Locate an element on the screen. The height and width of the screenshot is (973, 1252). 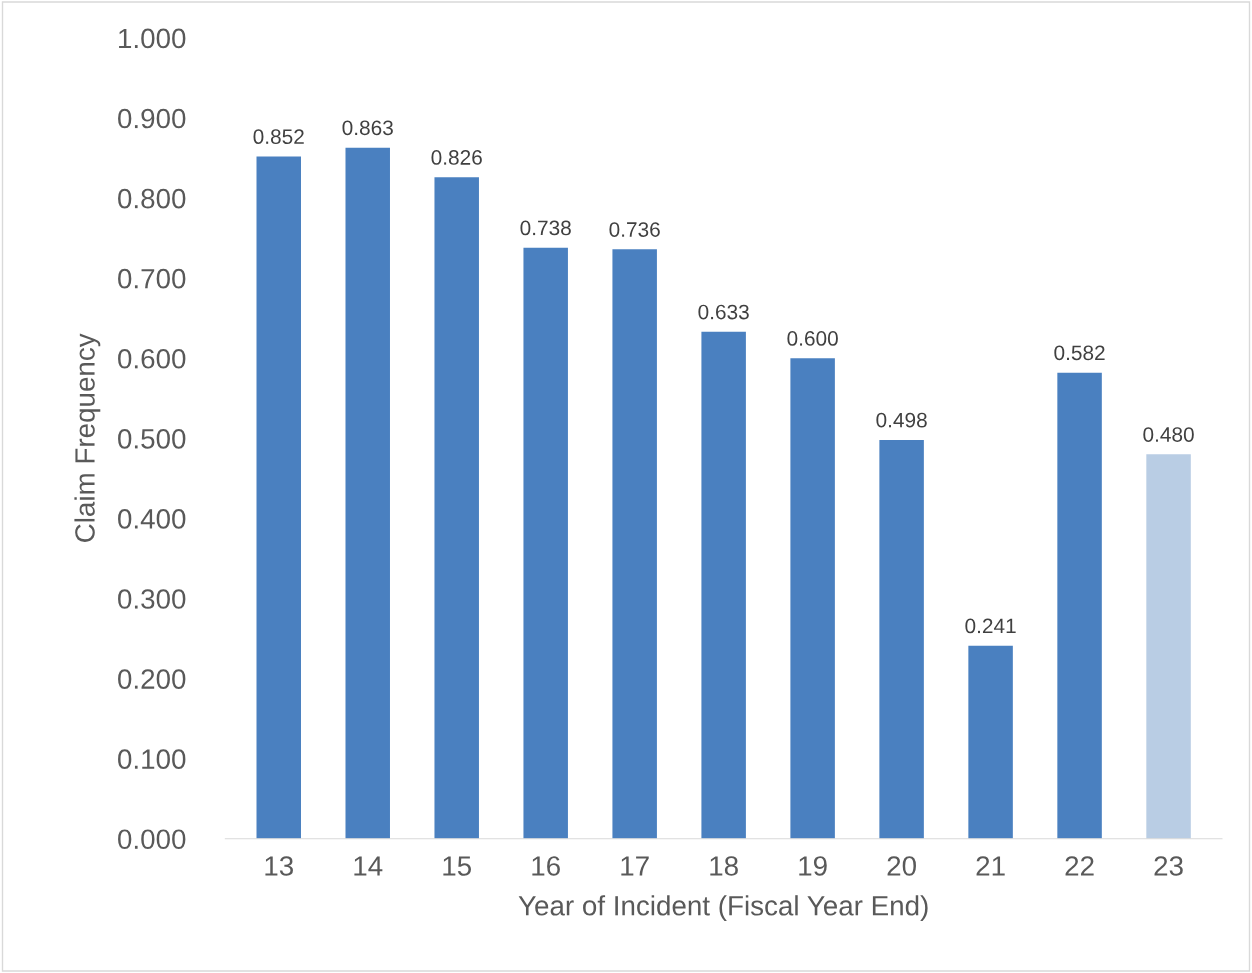
data-label: 0.498 is located at coordinates (901, 420).